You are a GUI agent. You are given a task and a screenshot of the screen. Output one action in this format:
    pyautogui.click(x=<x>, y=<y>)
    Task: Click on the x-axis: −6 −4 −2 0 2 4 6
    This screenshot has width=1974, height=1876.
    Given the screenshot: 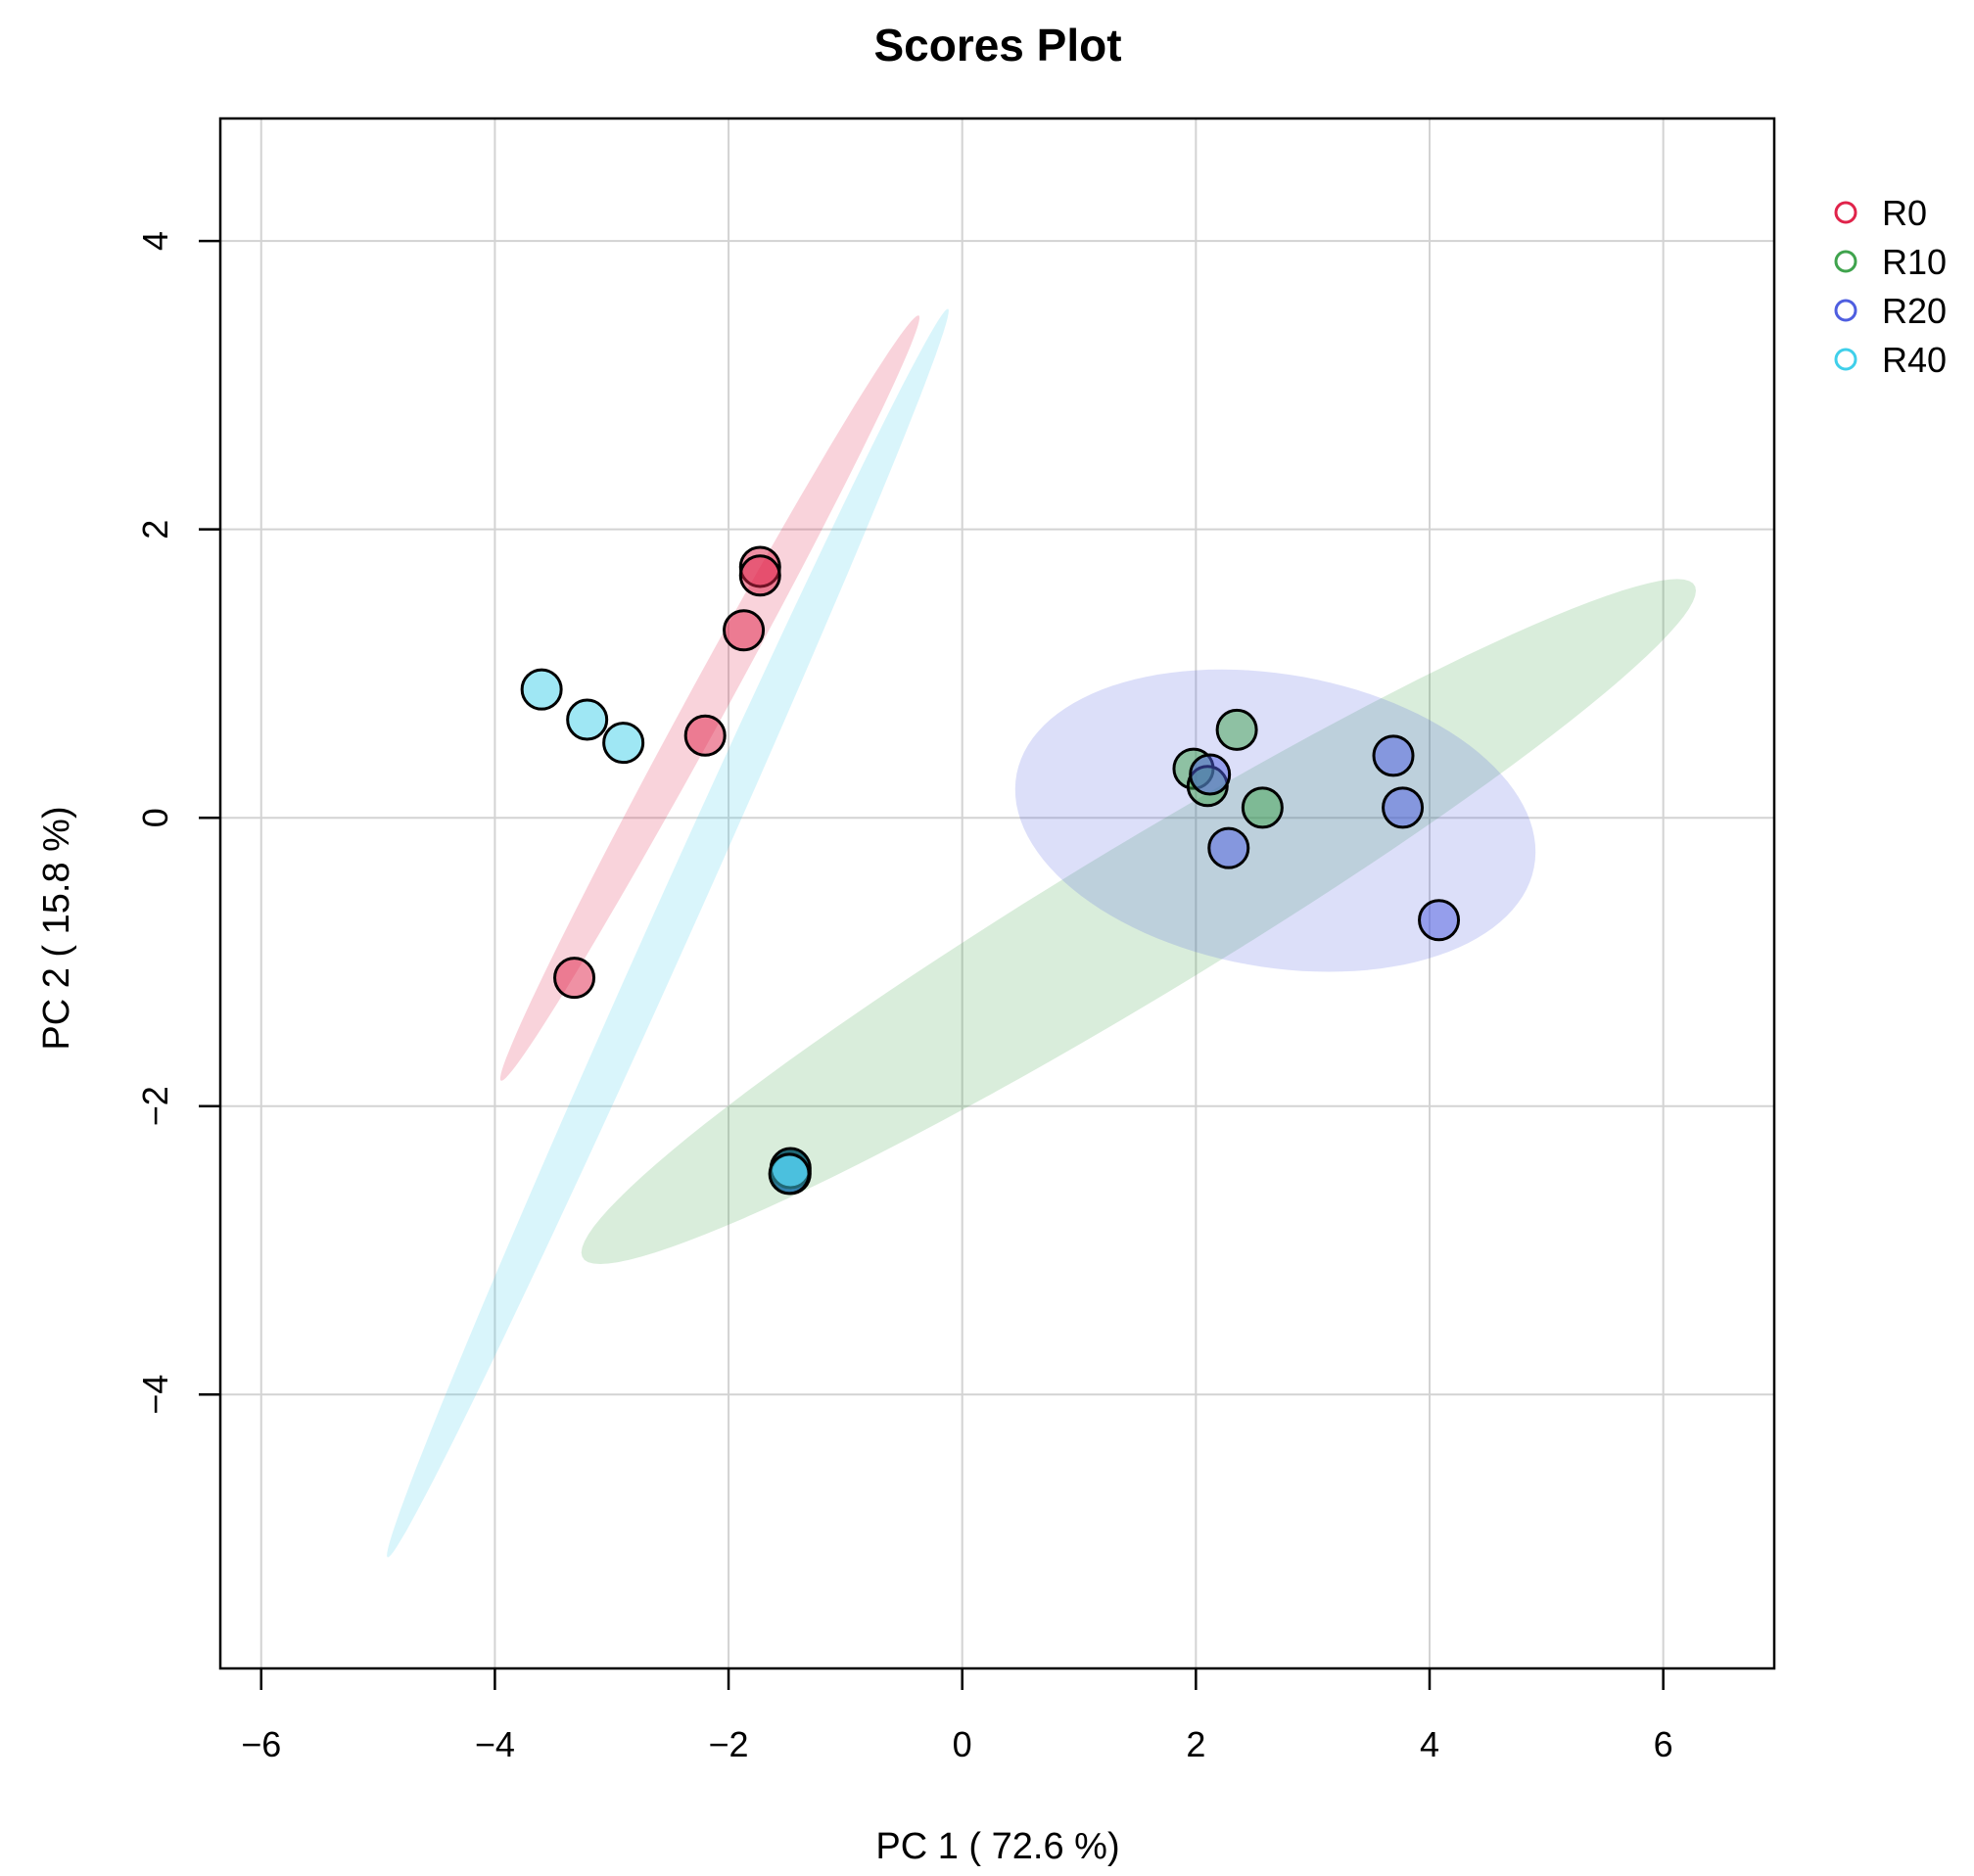 What is the action you would take?
    pyautogui.click(x=957, y=1716)
    